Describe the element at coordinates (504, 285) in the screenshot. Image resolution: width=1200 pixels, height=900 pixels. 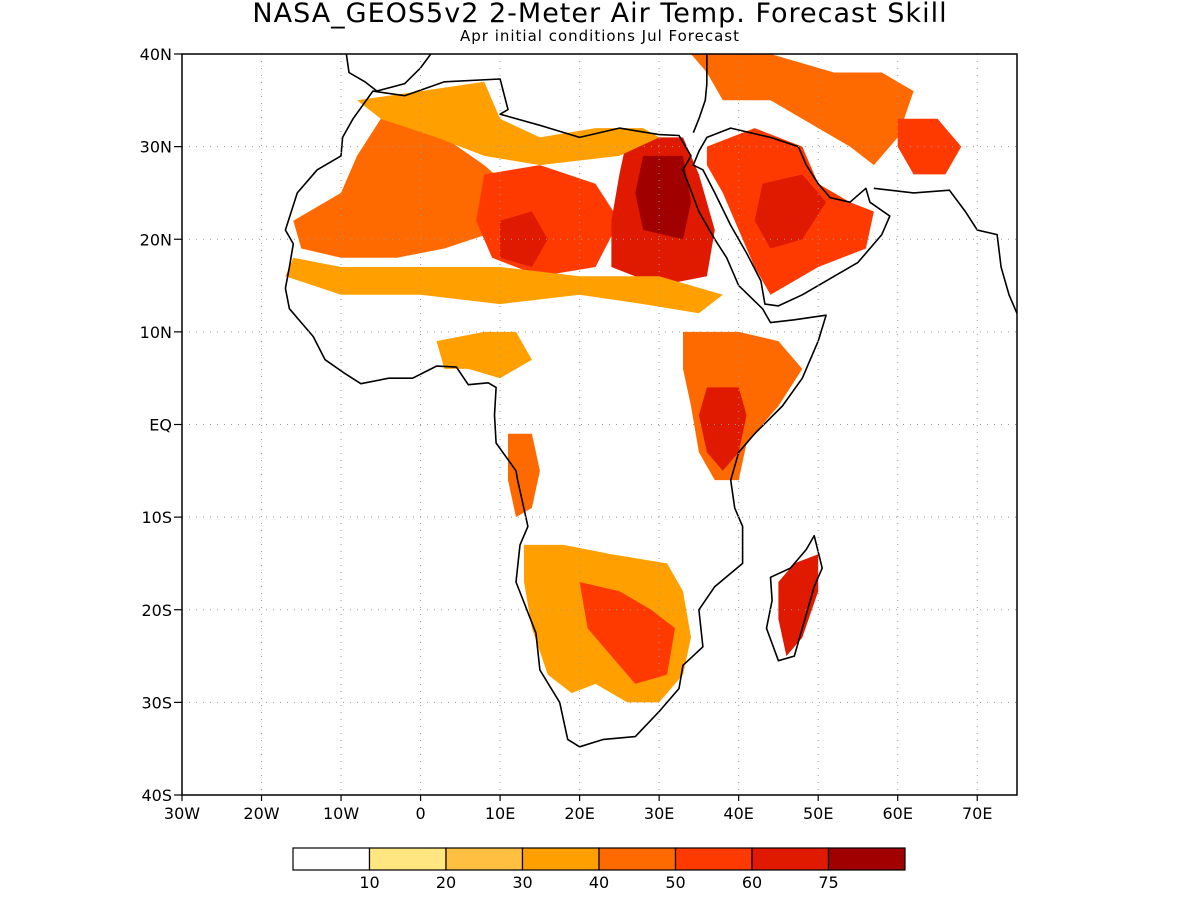
I see `skill-region-sahel` at that location.